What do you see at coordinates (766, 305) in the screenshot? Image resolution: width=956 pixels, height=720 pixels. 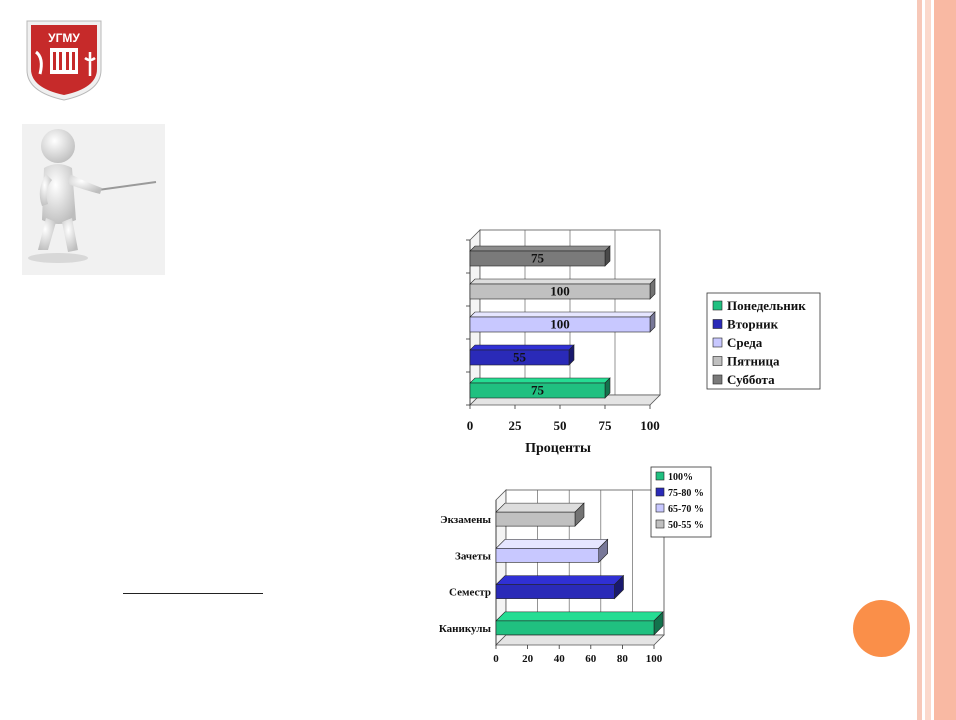 I see `chart1-legend-entry: Понедельник` at bounding box center [766, 305].